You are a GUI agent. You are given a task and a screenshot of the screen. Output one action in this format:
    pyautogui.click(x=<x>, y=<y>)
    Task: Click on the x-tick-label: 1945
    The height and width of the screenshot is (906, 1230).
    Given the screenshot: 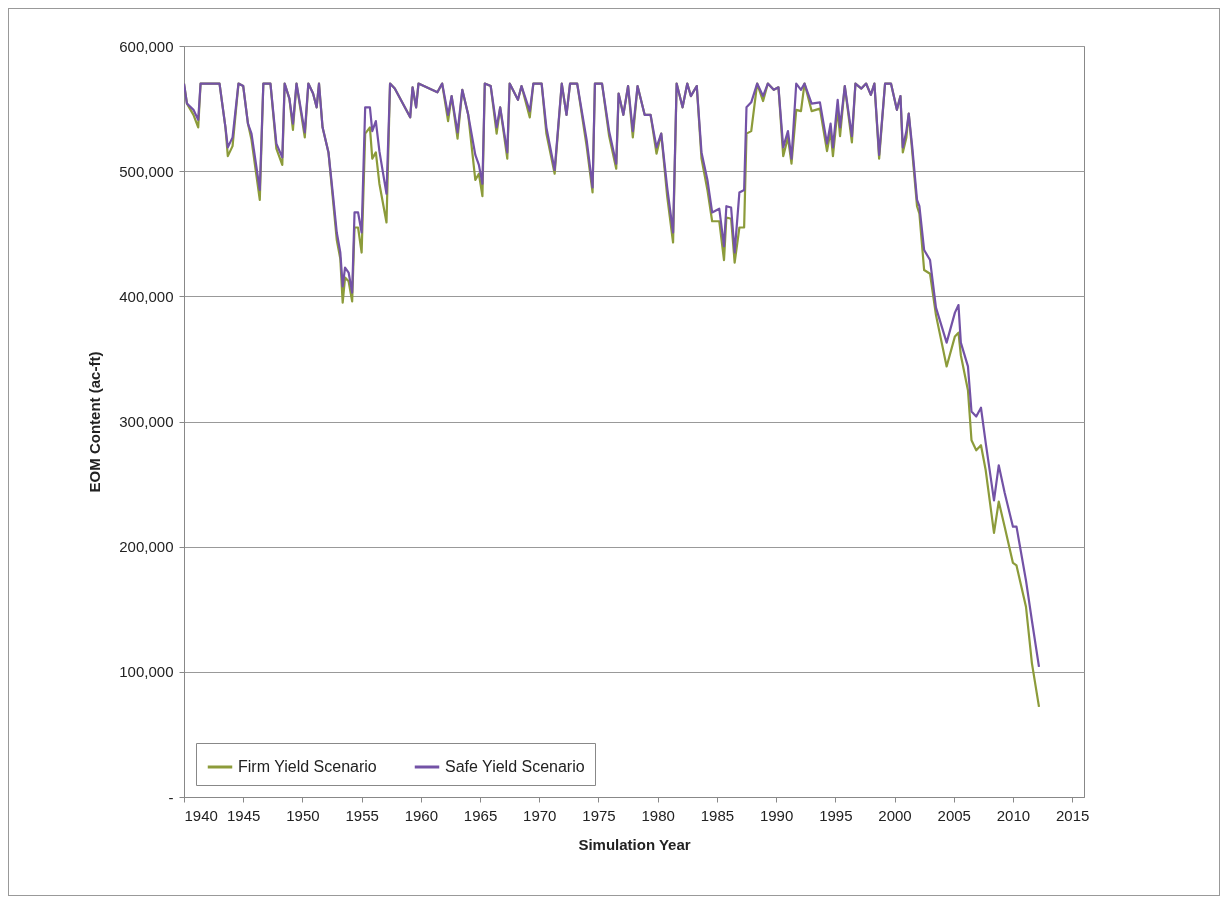 What is the action you would take?
    pyautogui.click(x=244, y=815)
    